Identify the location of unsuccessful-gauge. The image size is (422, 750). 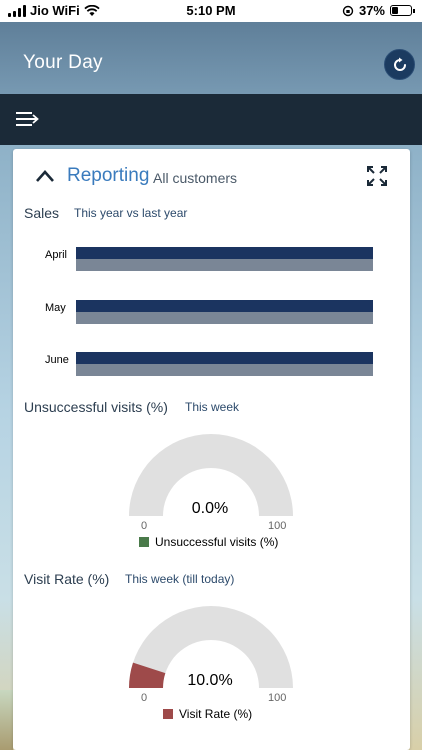
(211, 475).